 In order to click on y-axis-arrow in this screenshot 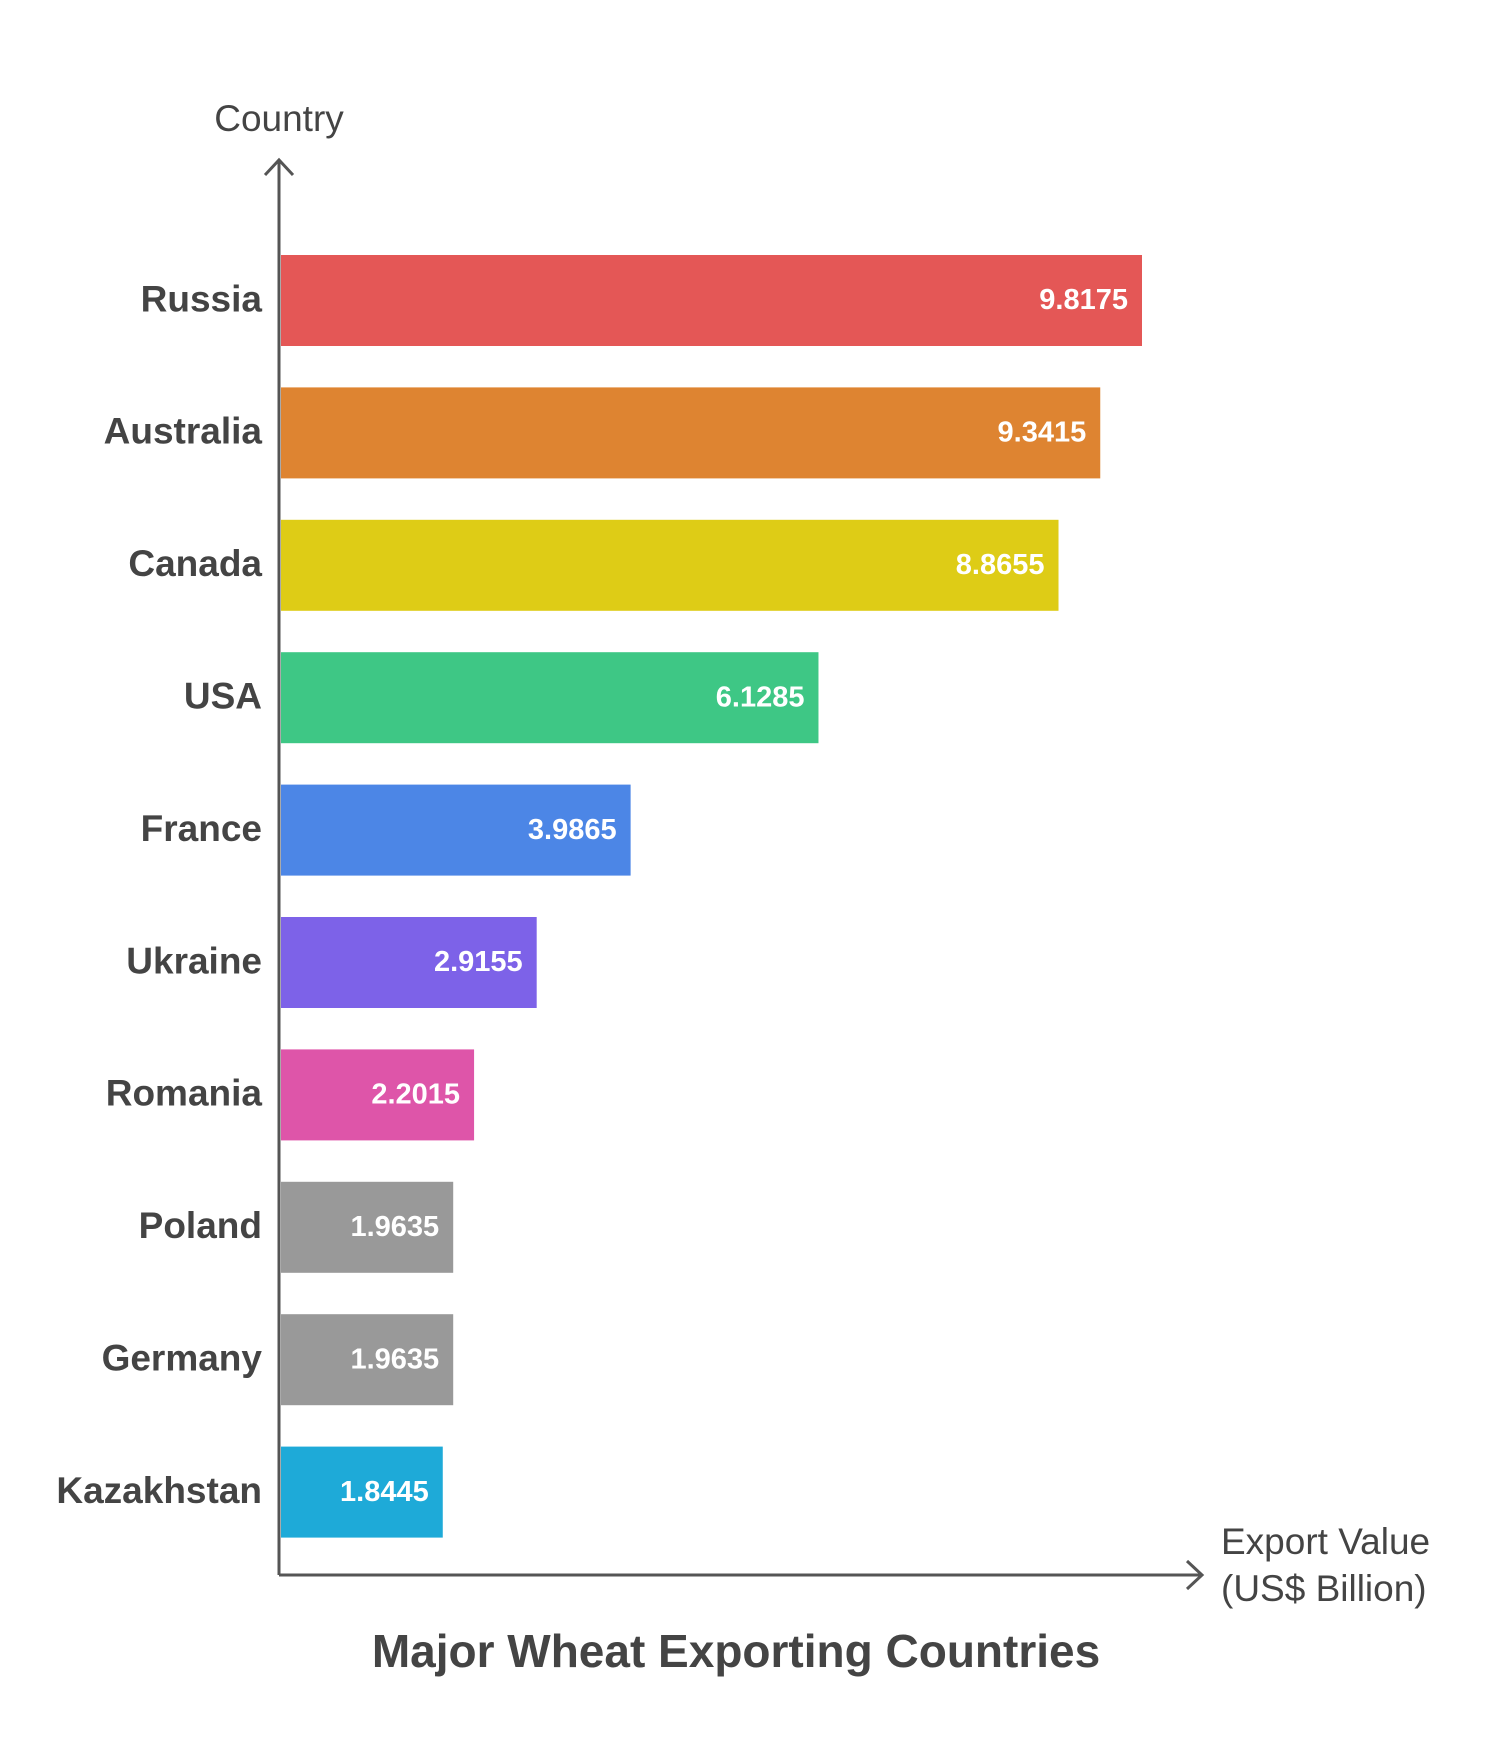, I will do `click(279, 167)`.